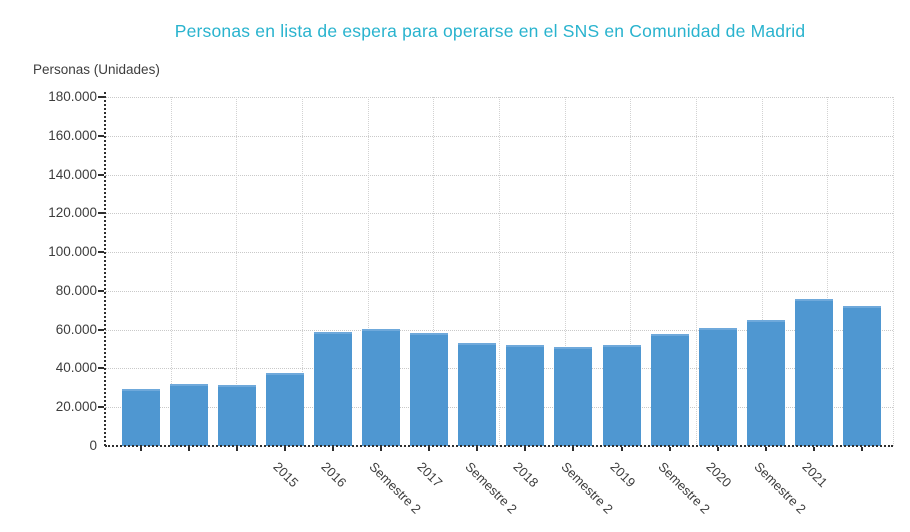 The width and height of the screenshot is (910, 532). I want to click on y-tick-label: 160.000, so click(72, 135).